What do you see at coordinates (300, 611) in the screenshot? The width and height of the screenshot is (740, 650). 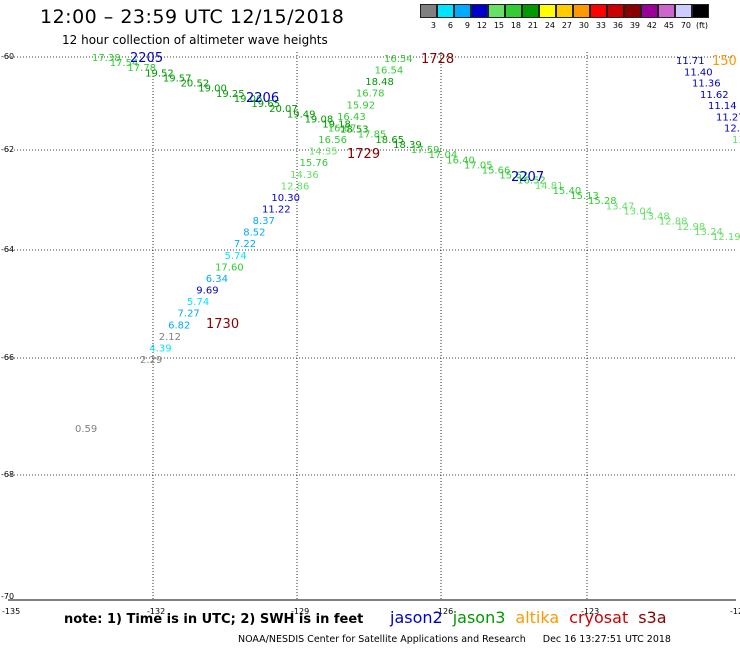 I see `longitude-label: -129` at bounding box center [300, 611].